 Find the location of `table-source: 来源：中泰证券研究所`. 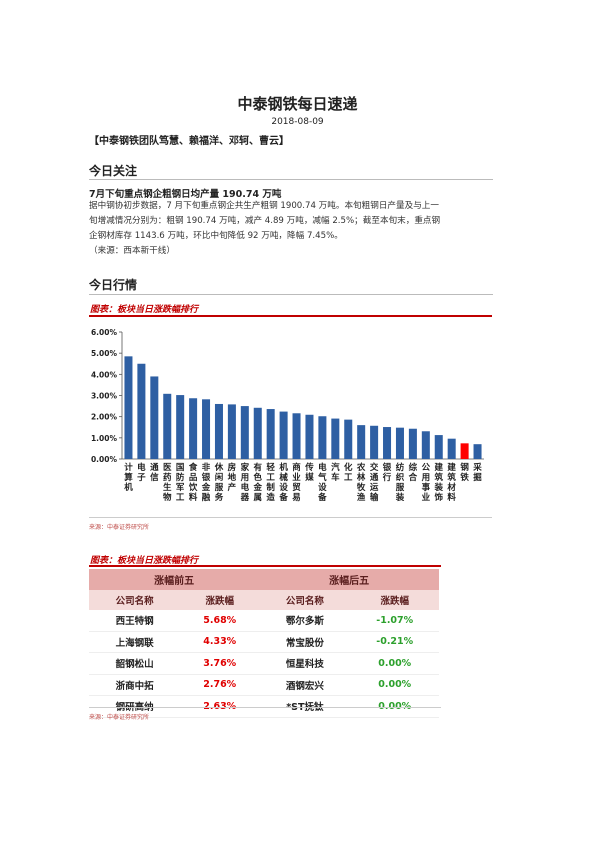

table-source: 来源：中泰证券研究所 is located at coordinates (119, 717).